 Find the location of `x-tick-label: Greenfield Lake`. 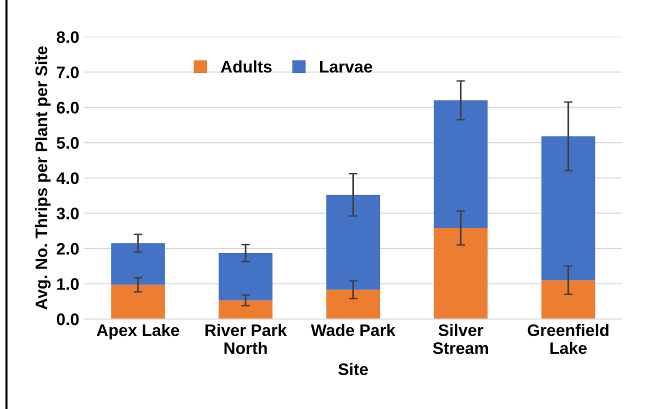

x-tick-label: Greenfield Lake is located at coordinates (568, 339).